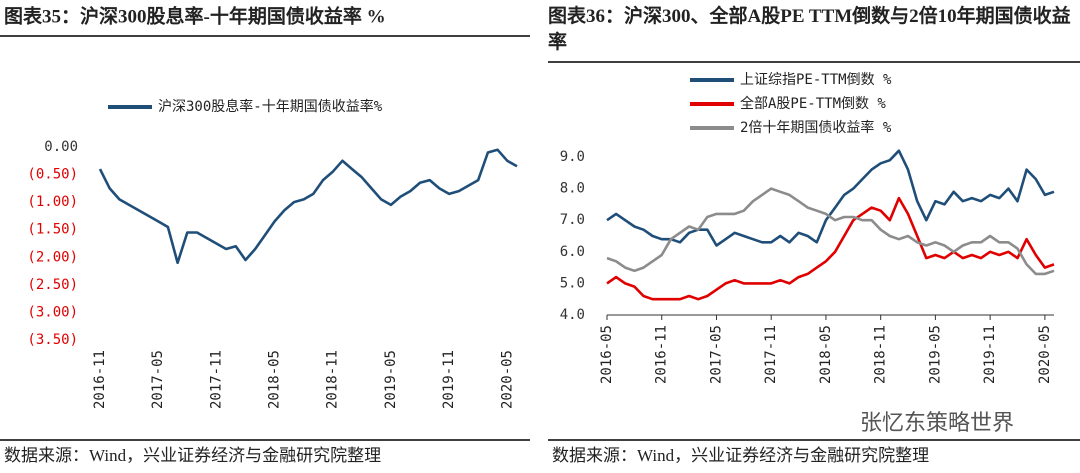  What do you see at coordinates (816, 80) in the screenshot?
I see `legend-label: 上证综指PE-TTM倒数 %` at bounding box center [816, 80].